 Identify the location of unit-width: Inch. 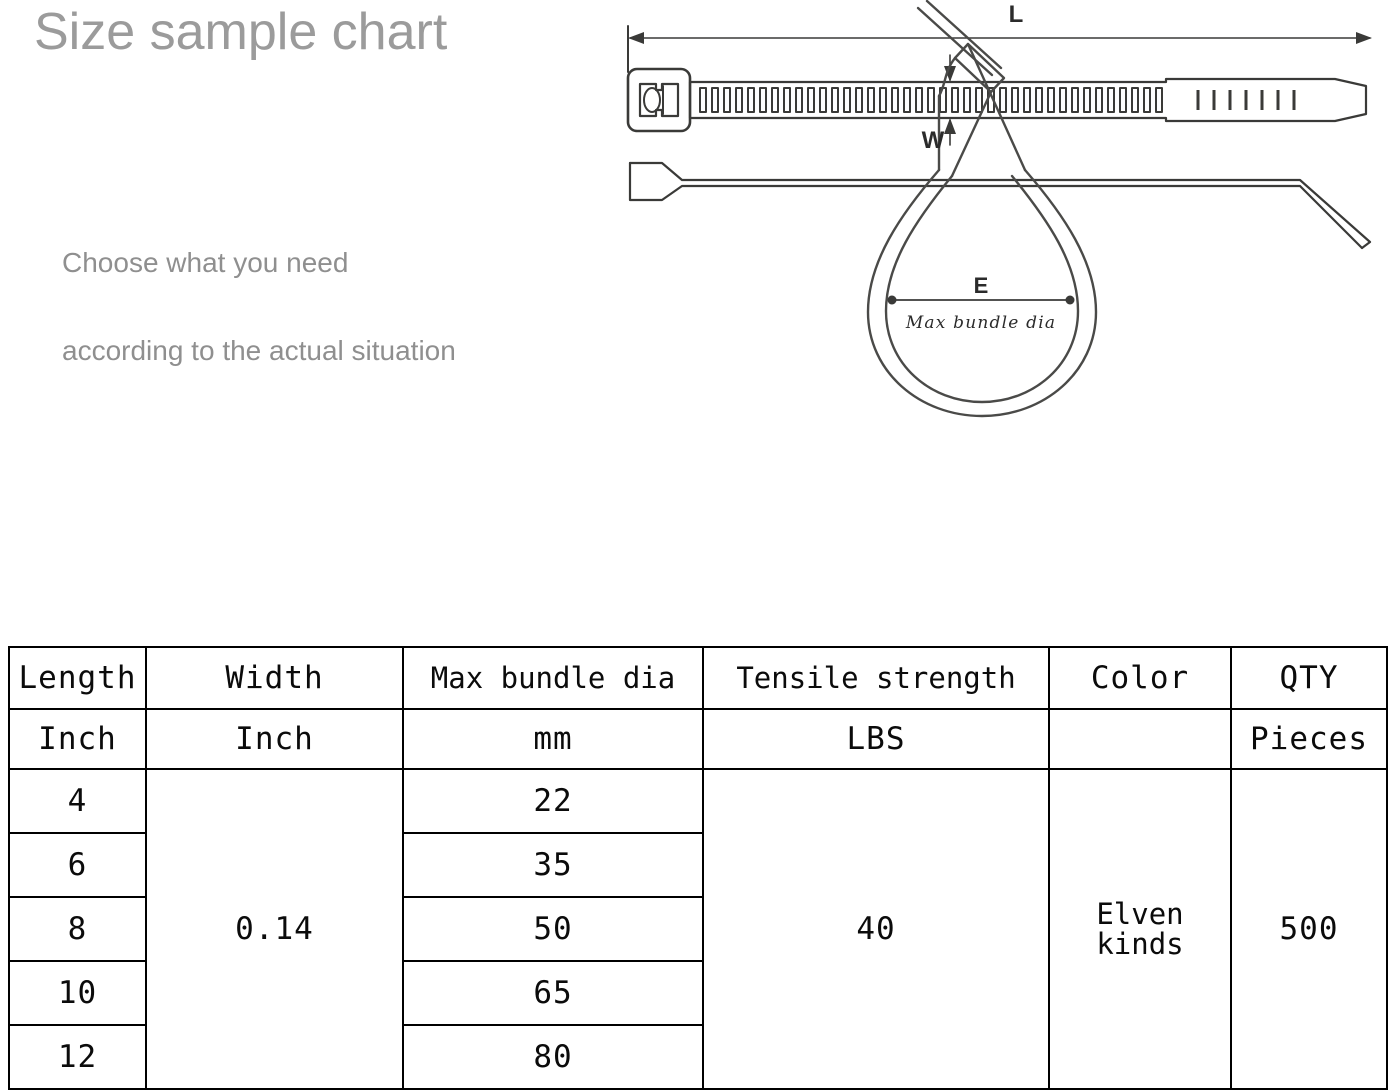
(274, 739).